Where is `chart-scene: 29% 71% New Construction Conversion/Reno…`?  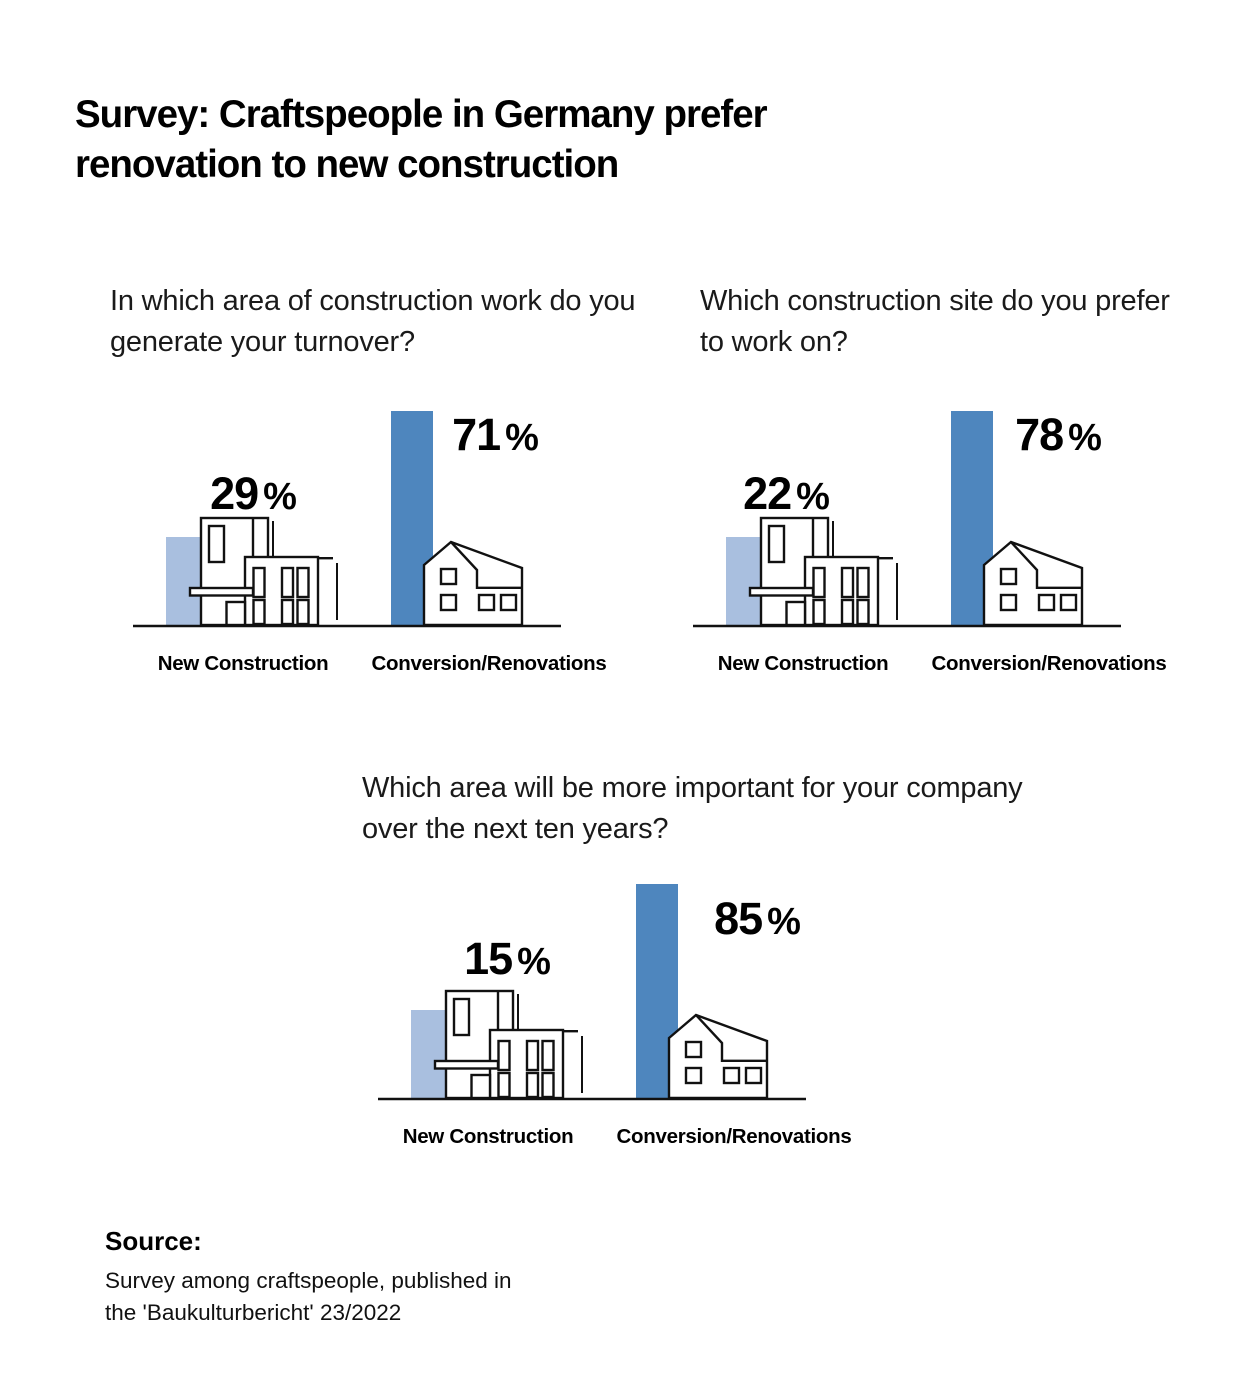 chart-scene: 29% 71% New Construction Conversion/Reno… is located at coordinates (370, 545).